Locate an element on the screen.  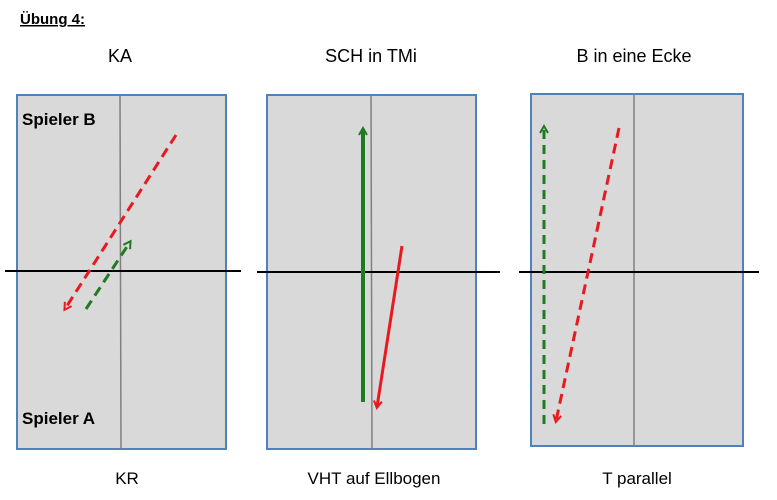
player-b-label: Spieler B is located at coordinates (59, 119).